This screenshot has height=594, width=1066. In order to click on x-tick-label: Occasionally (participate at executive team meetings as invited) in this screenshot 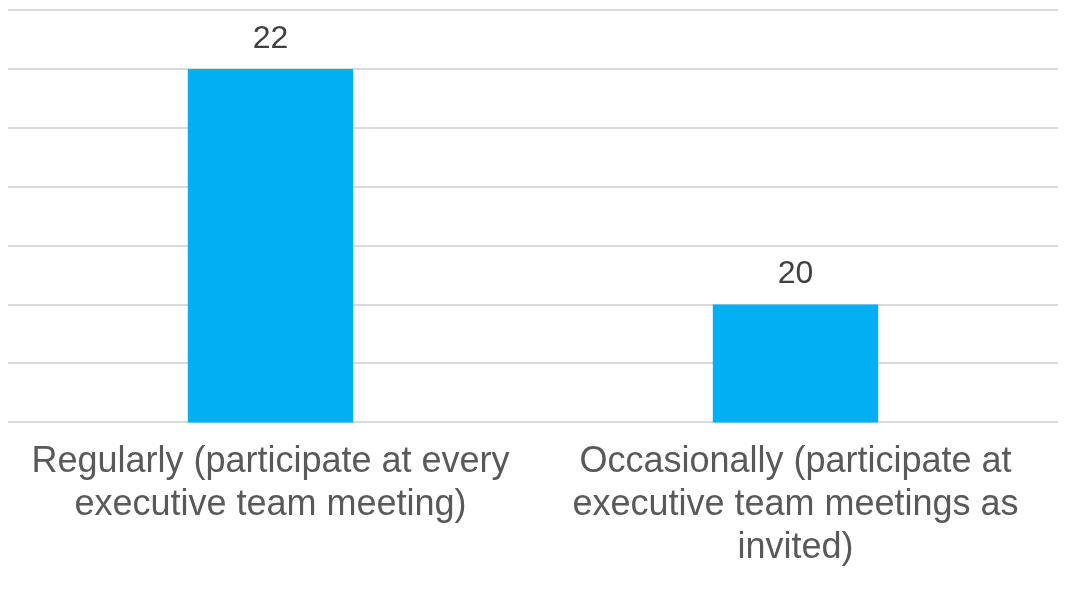, I will do `click(795, 502)`.